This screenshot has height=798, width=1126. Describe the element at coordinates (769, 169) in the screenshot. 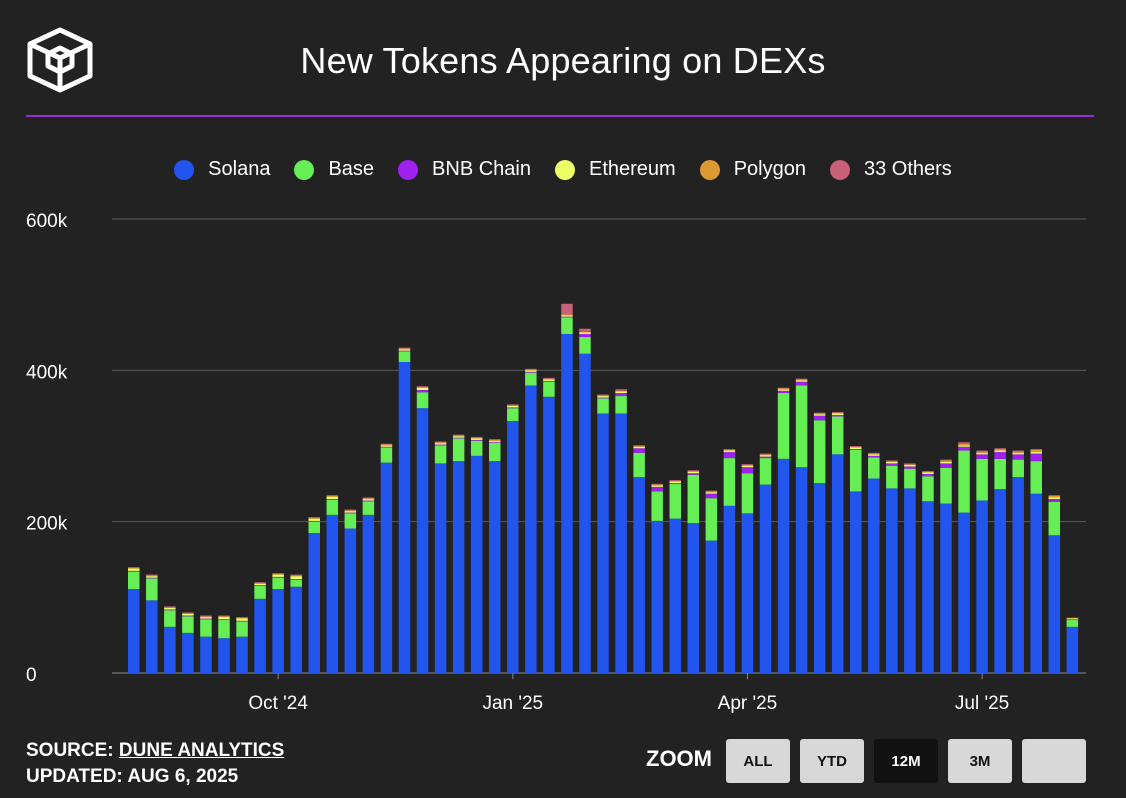

I see `legend-label: Polygon` at that location.